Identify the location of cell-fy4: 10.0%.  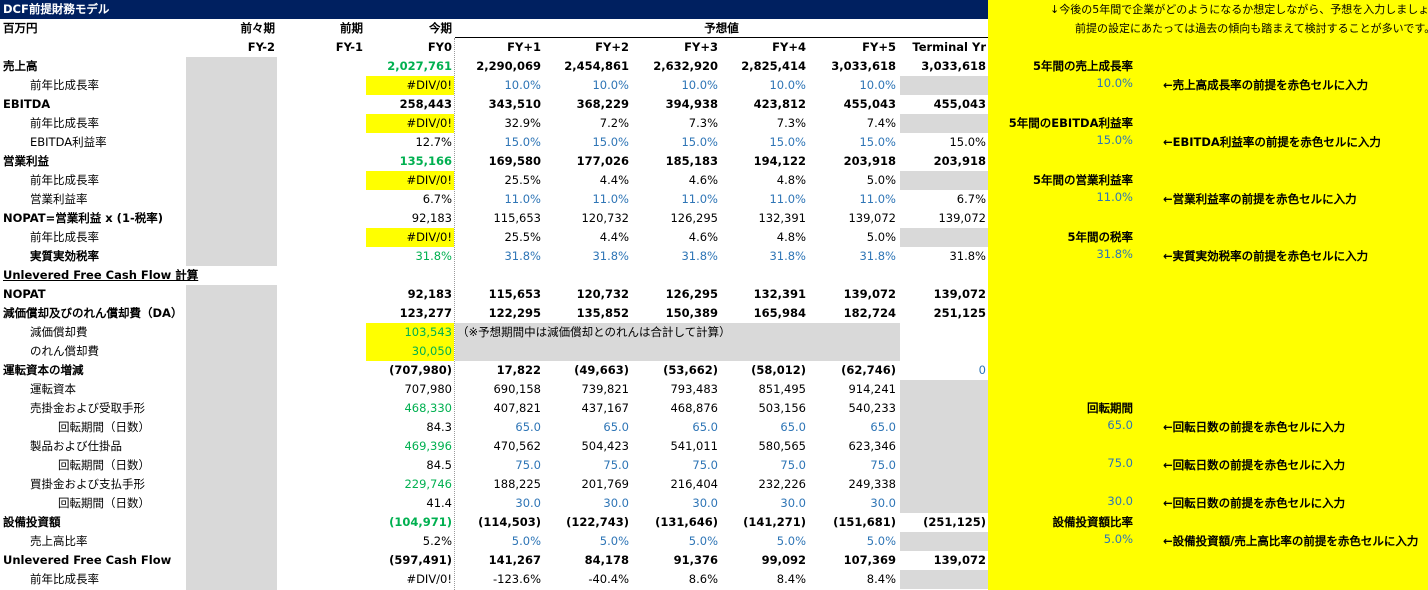
(787, 85).